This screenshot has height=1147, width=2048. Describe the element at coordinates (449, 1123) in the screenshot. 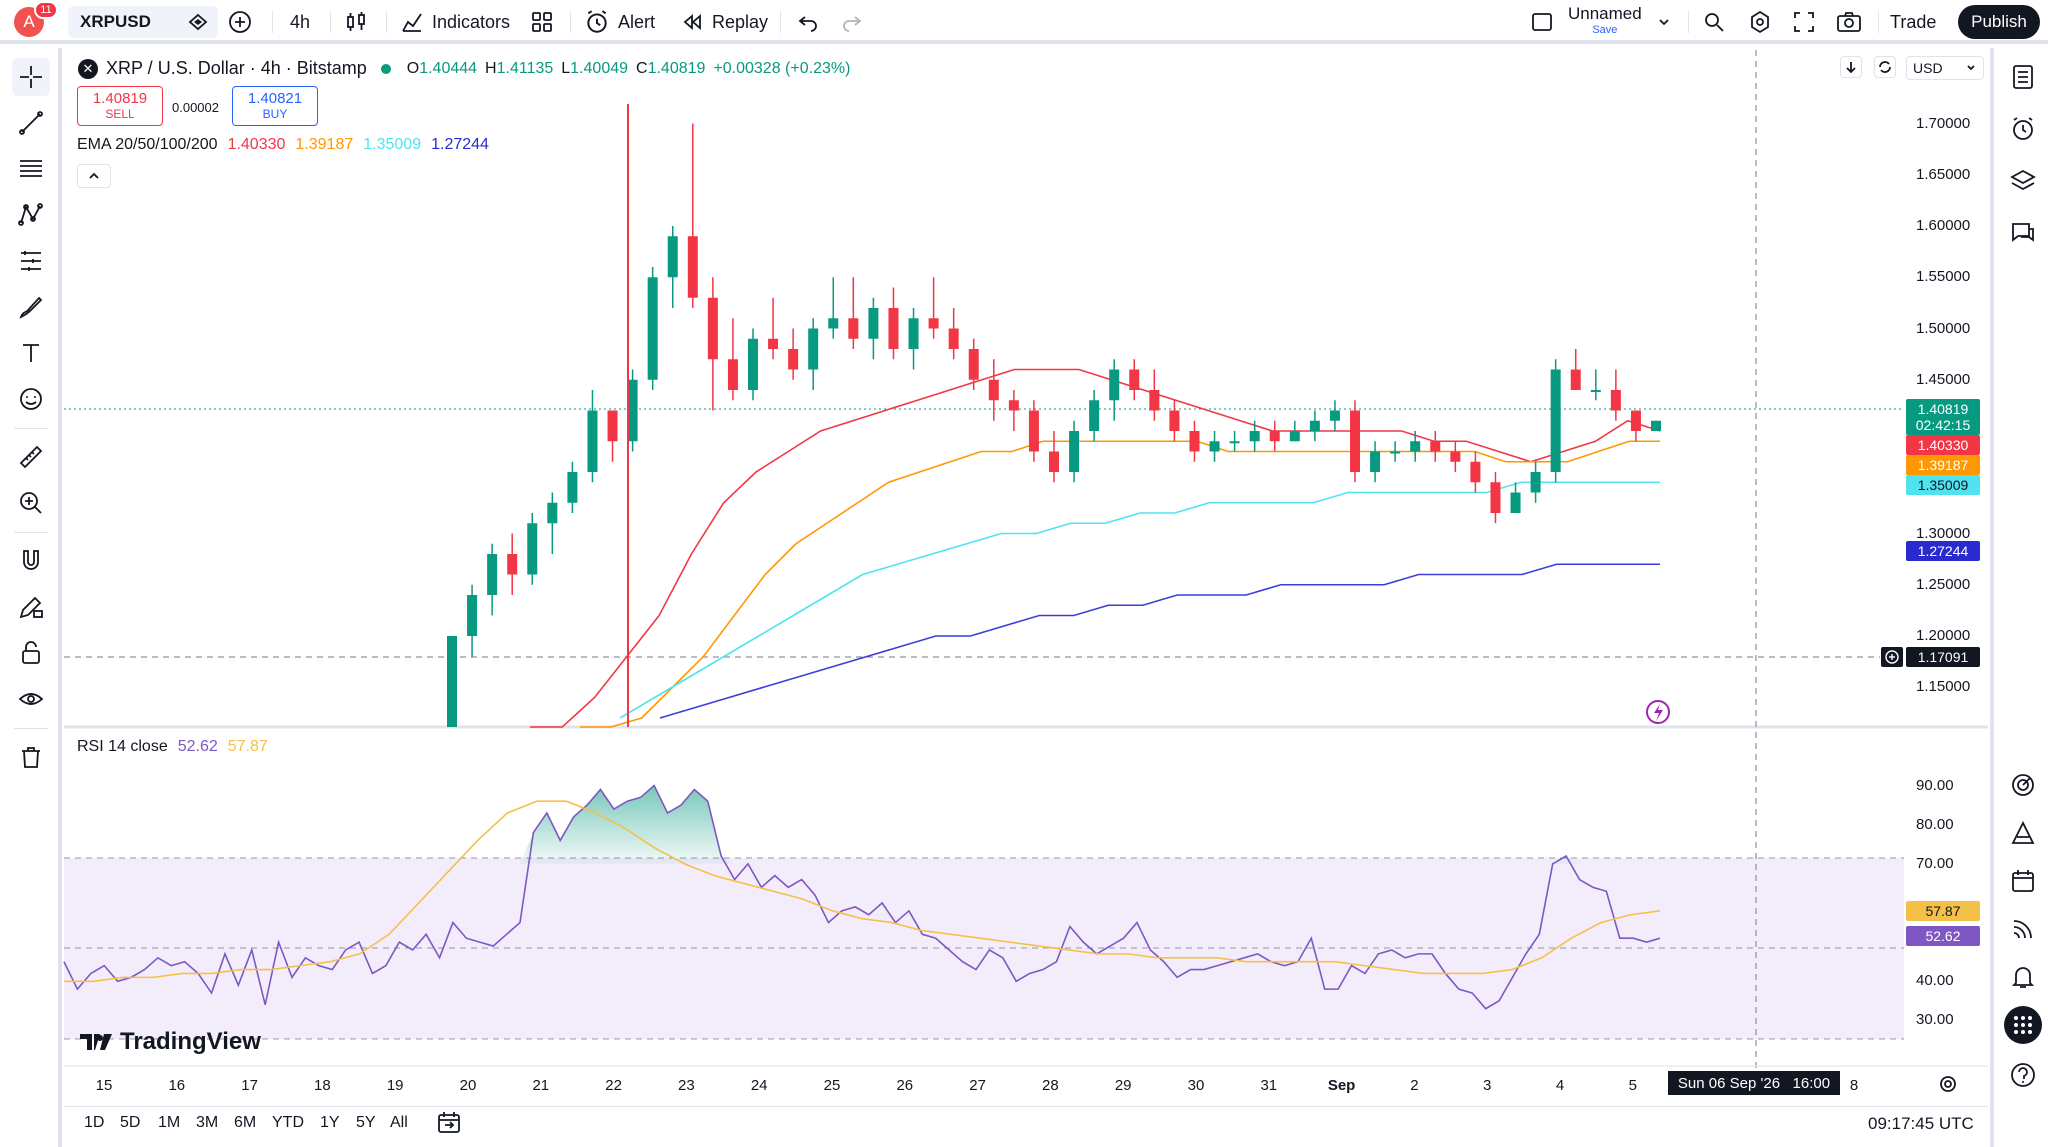

I see `goto-date-button` at that location.